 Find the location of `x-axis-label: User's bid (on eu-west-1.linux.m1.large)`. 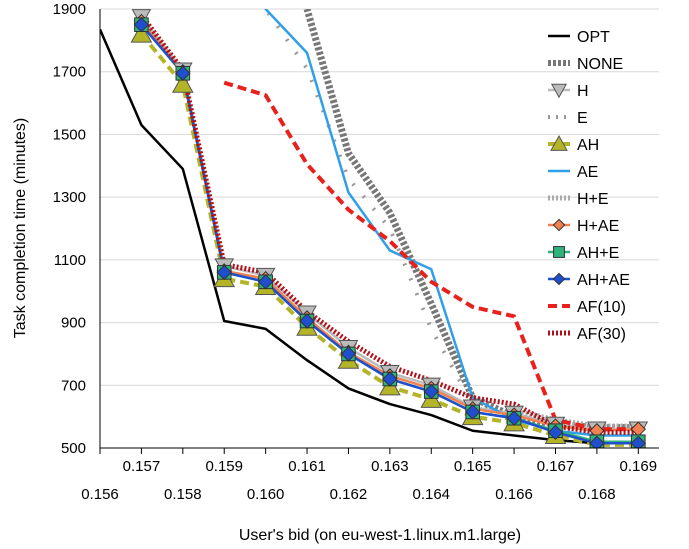

x-axis-label: User's bid (on eu-west-1.linux.m1.large) is located at coordinates (380, 535).